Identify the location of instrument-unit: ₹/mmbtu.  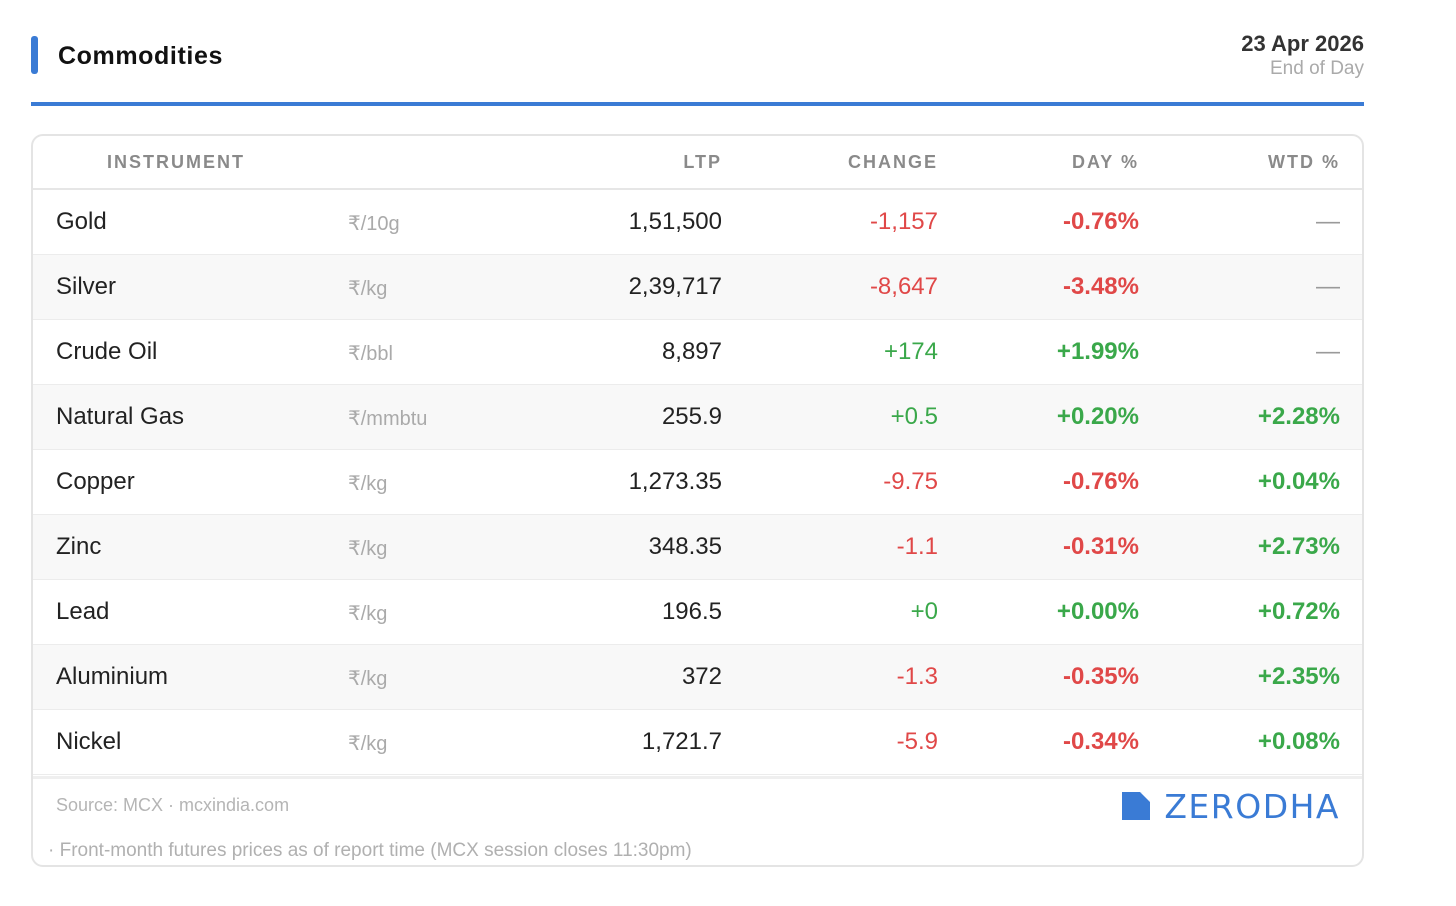
(388, 419).